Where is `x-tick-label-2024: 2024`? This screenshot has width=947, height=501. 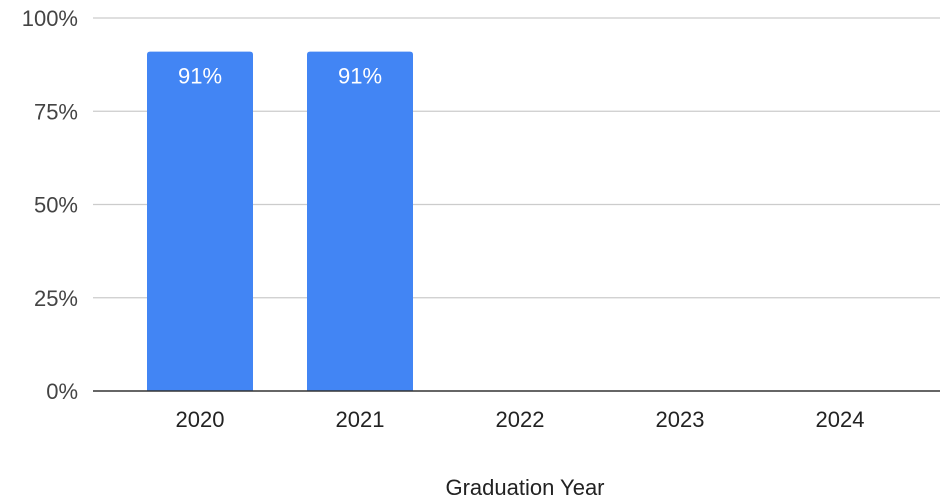 x-tick-label-2024: 2024 is located at coordinates (840, 419).